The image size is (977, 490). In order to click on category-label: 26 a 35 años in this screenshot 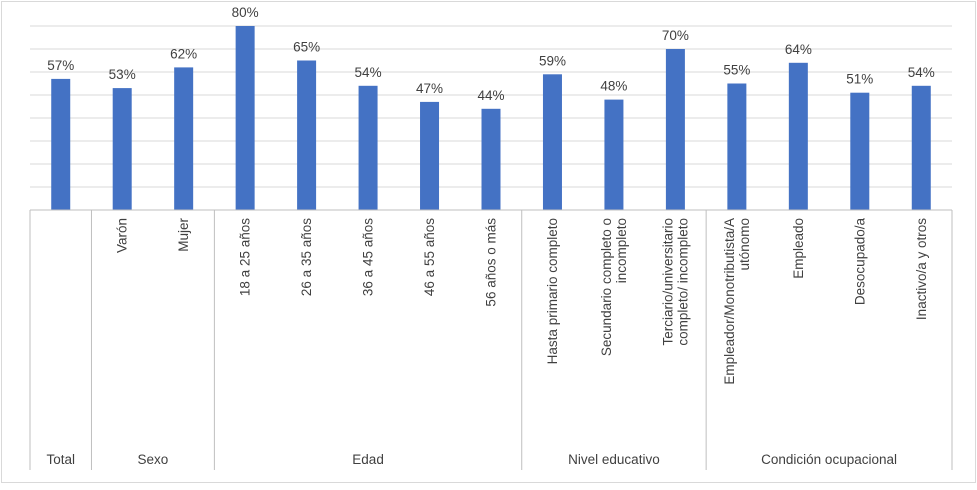, I will do `click(306, 257)`.